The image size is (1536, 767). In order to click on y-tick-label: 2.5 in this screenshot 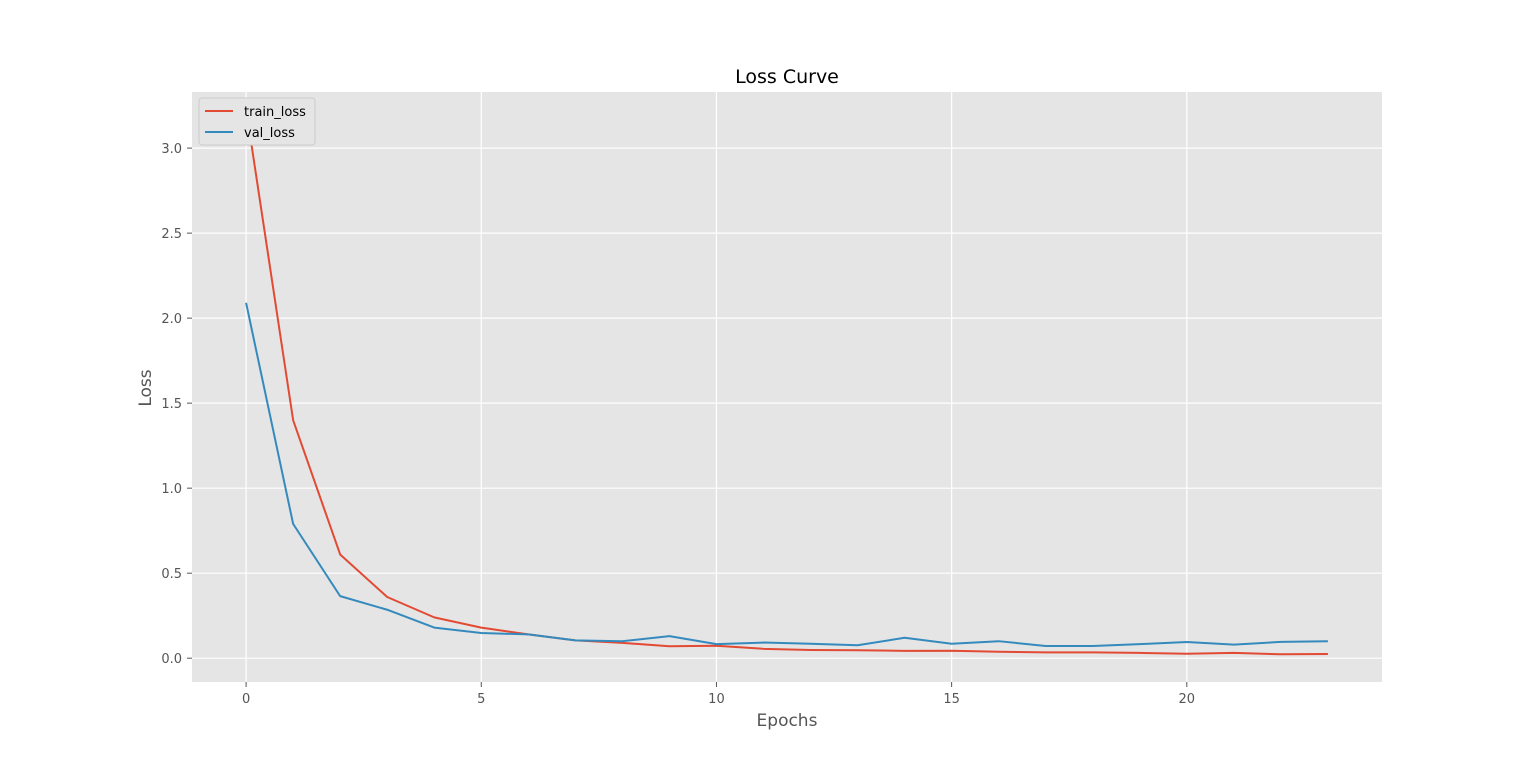, I will do `click(171, 234)`.